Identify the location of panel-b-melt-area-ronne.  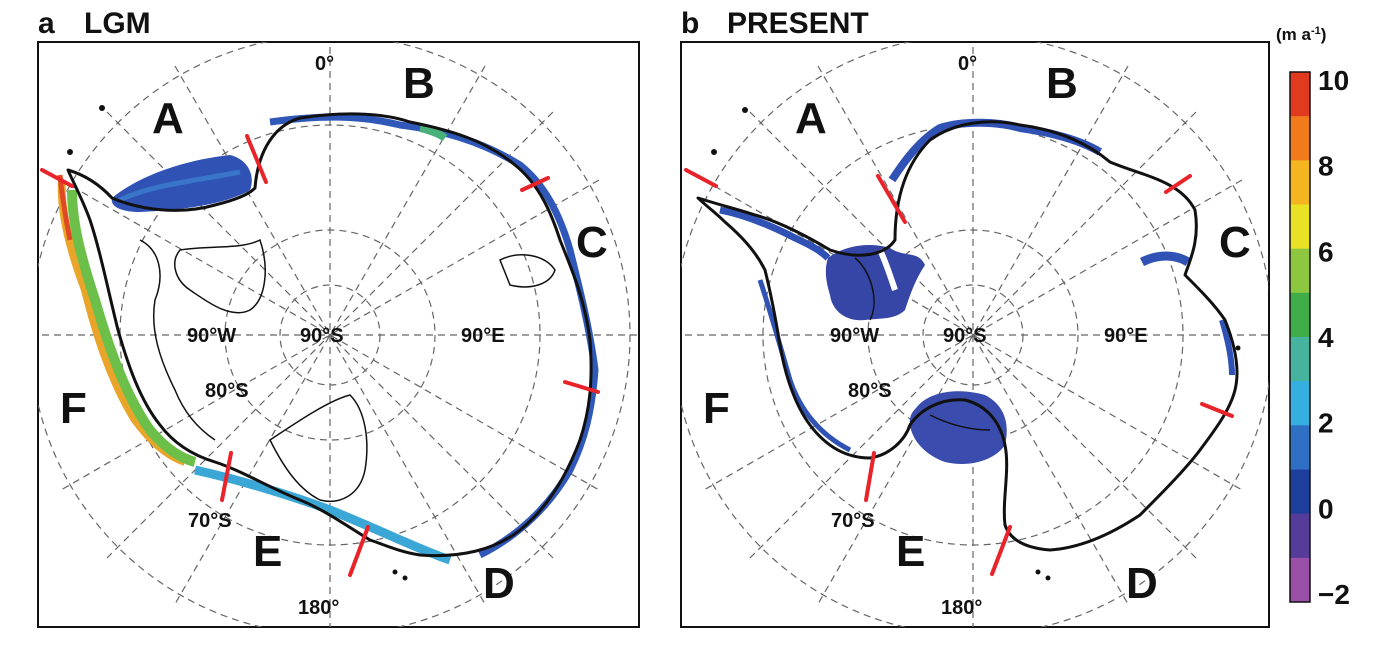
(875, 283).